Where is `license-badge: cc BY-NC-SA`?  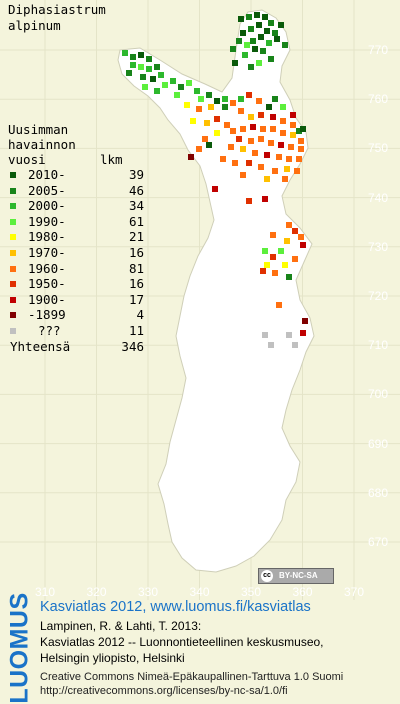
license-badge: cc BY-NC-SA is located at coordinates (296, 576).